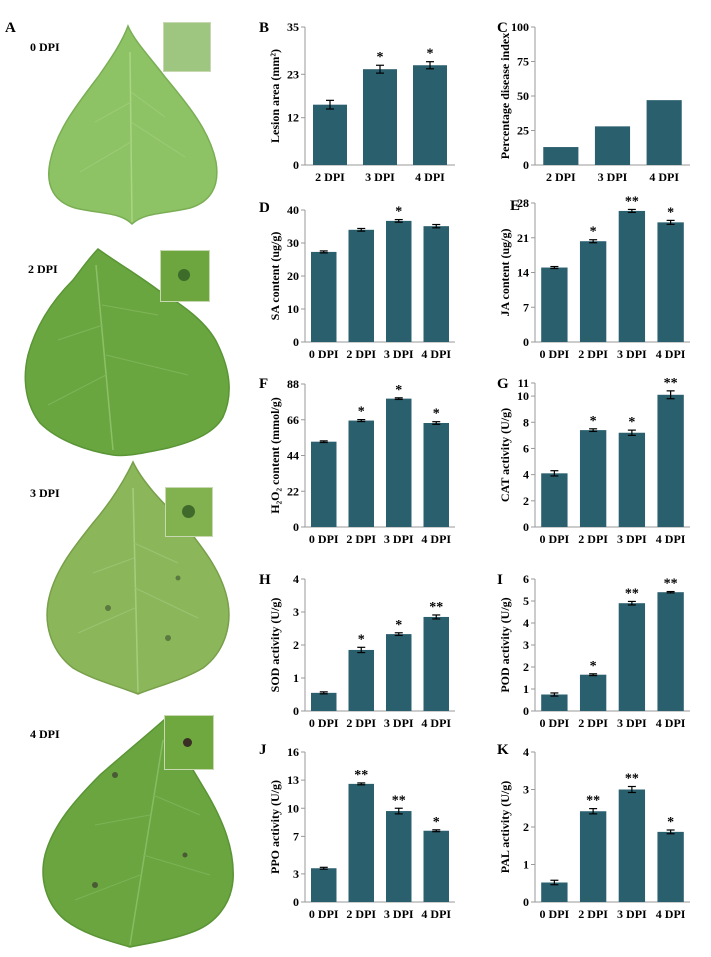 Image resolution: width=711 pixels, height=957 pixels. What do you see at coordinates (275, 645) in the screenshot?
I see `y-axis-label-h: SOD activity (U/g)` at bounding box center [275, 645].